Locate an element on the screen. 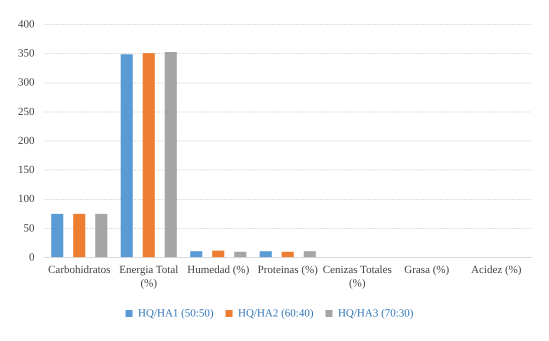  y-tick-label: 350 is located at coordinates (26, 54).